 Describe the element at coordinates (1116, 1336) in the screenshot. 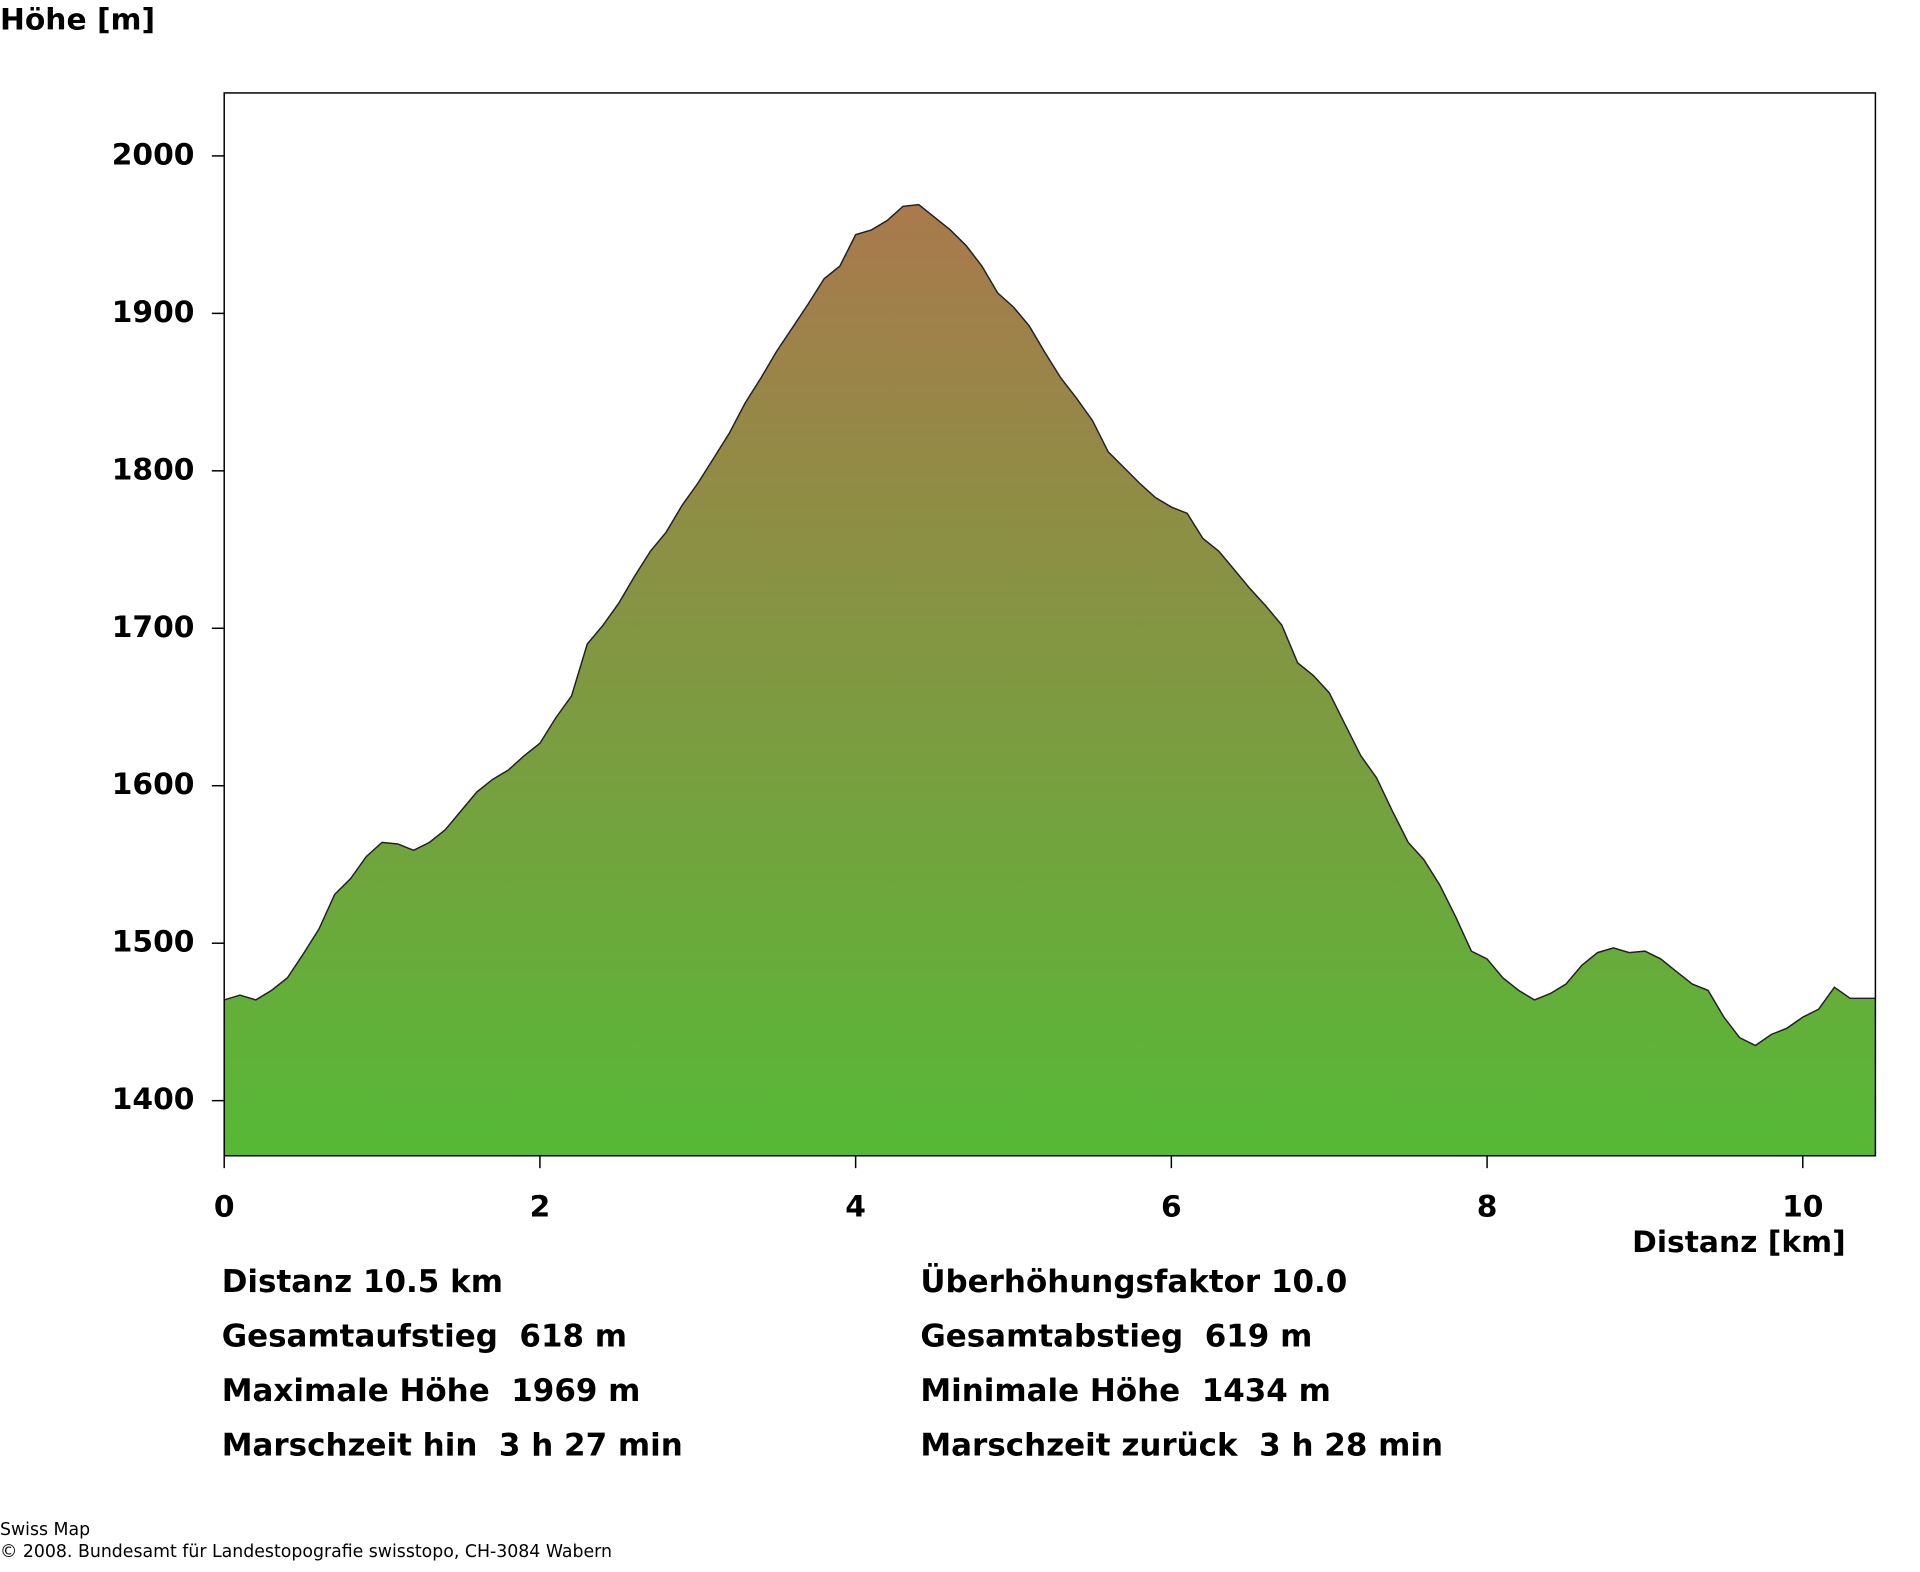

I see `stat-text: Gesamtabstieg 619 m` at that location.